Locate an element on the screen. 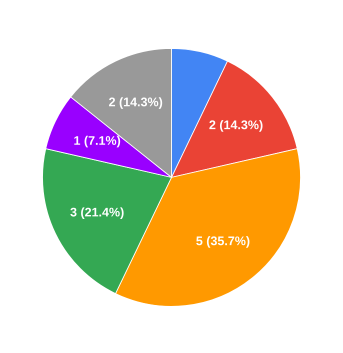 The image size is (343, 353). data-label: 3 (21.4%) is located at coordinates (97, 213).